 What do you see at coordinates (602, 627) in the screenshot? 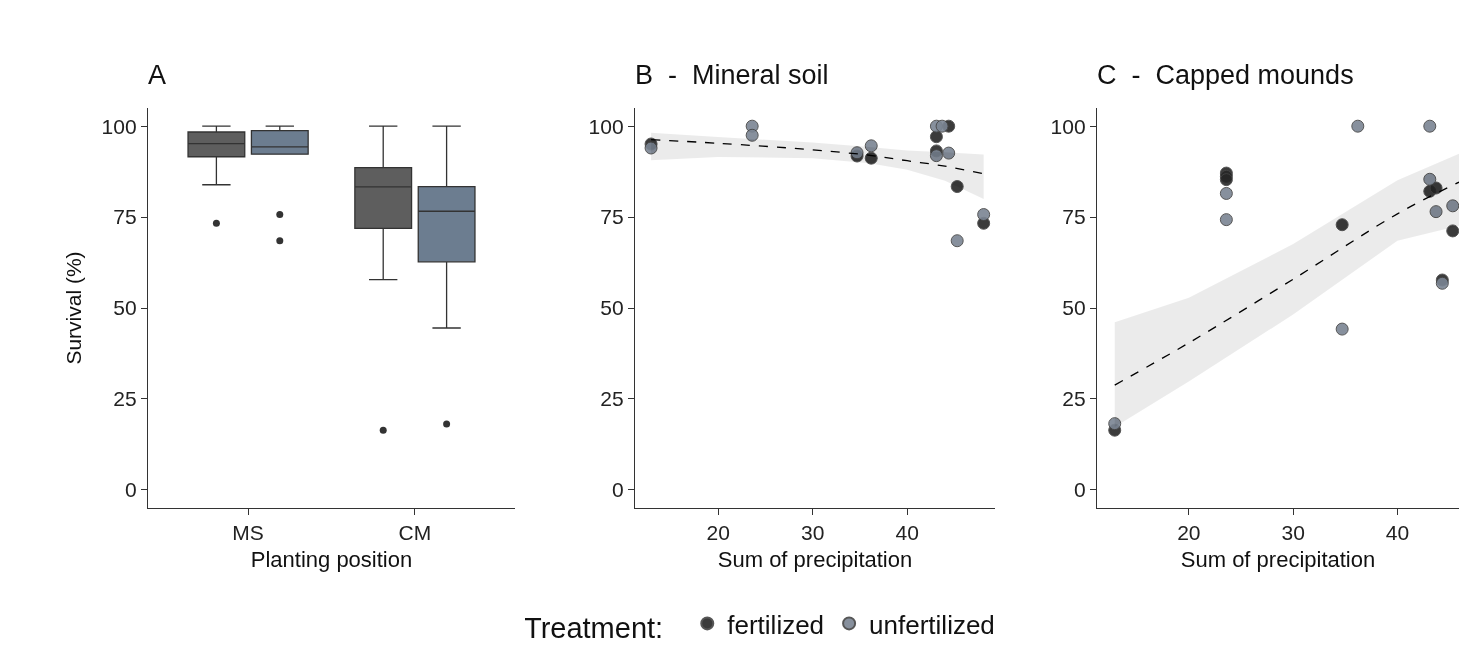
I see `legend-title: Treatment:` at bounding box center [602, 627].